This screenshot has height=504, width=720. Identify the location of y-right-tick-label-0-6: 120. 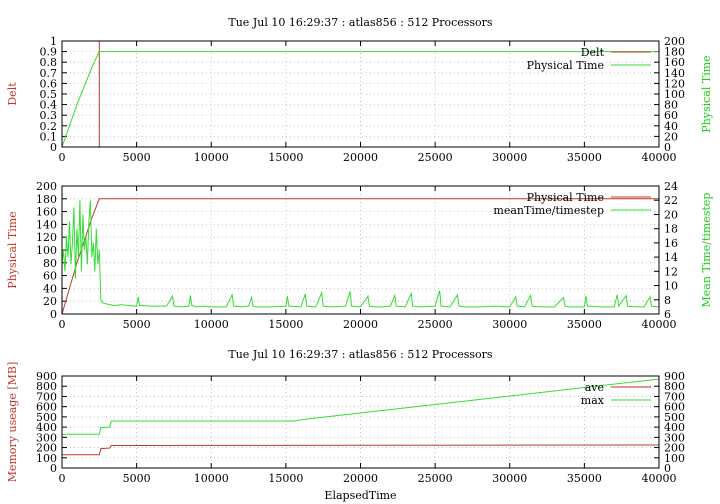
(674, 83).